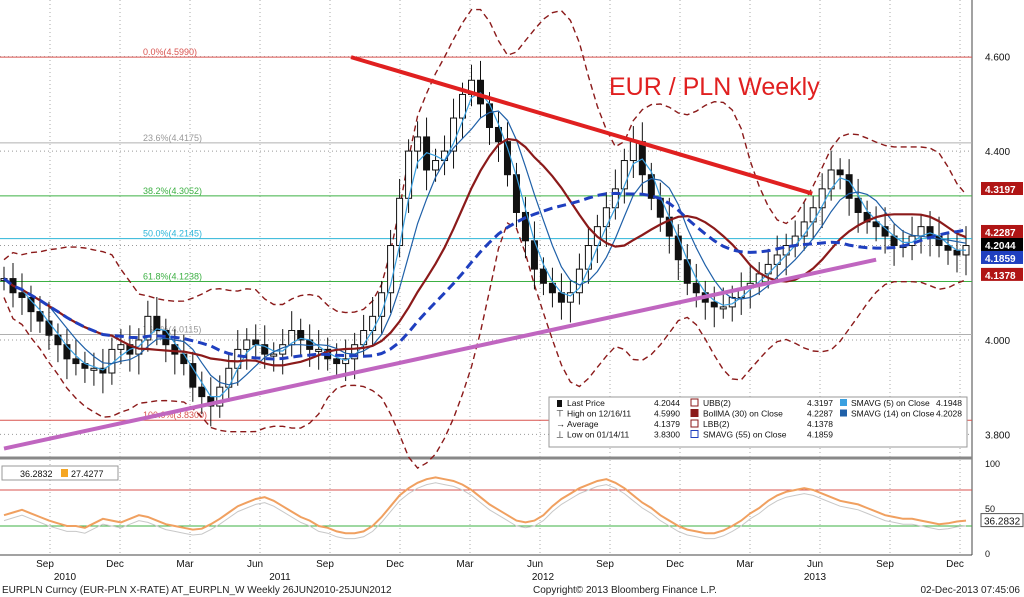  What do you see at coordinates (1000, 190) in the screenshot?
I see `price-tag: 4.3197` at bounding box center [1000, 190].